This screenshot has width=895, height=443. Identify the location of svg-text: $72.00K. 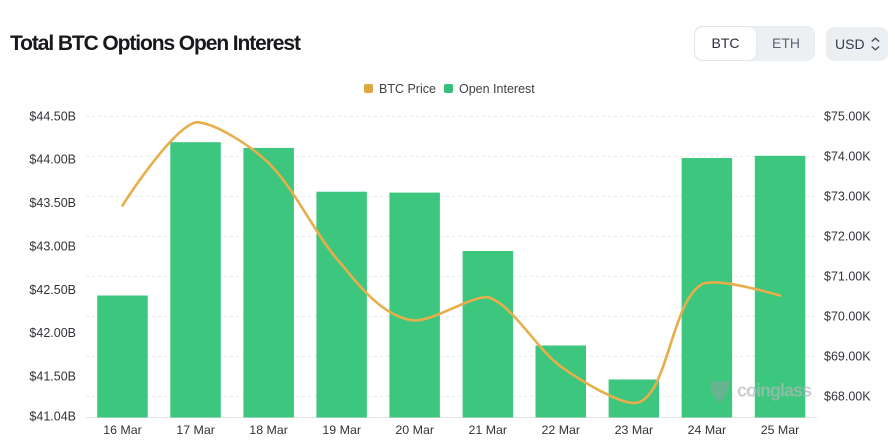
(847, 237).